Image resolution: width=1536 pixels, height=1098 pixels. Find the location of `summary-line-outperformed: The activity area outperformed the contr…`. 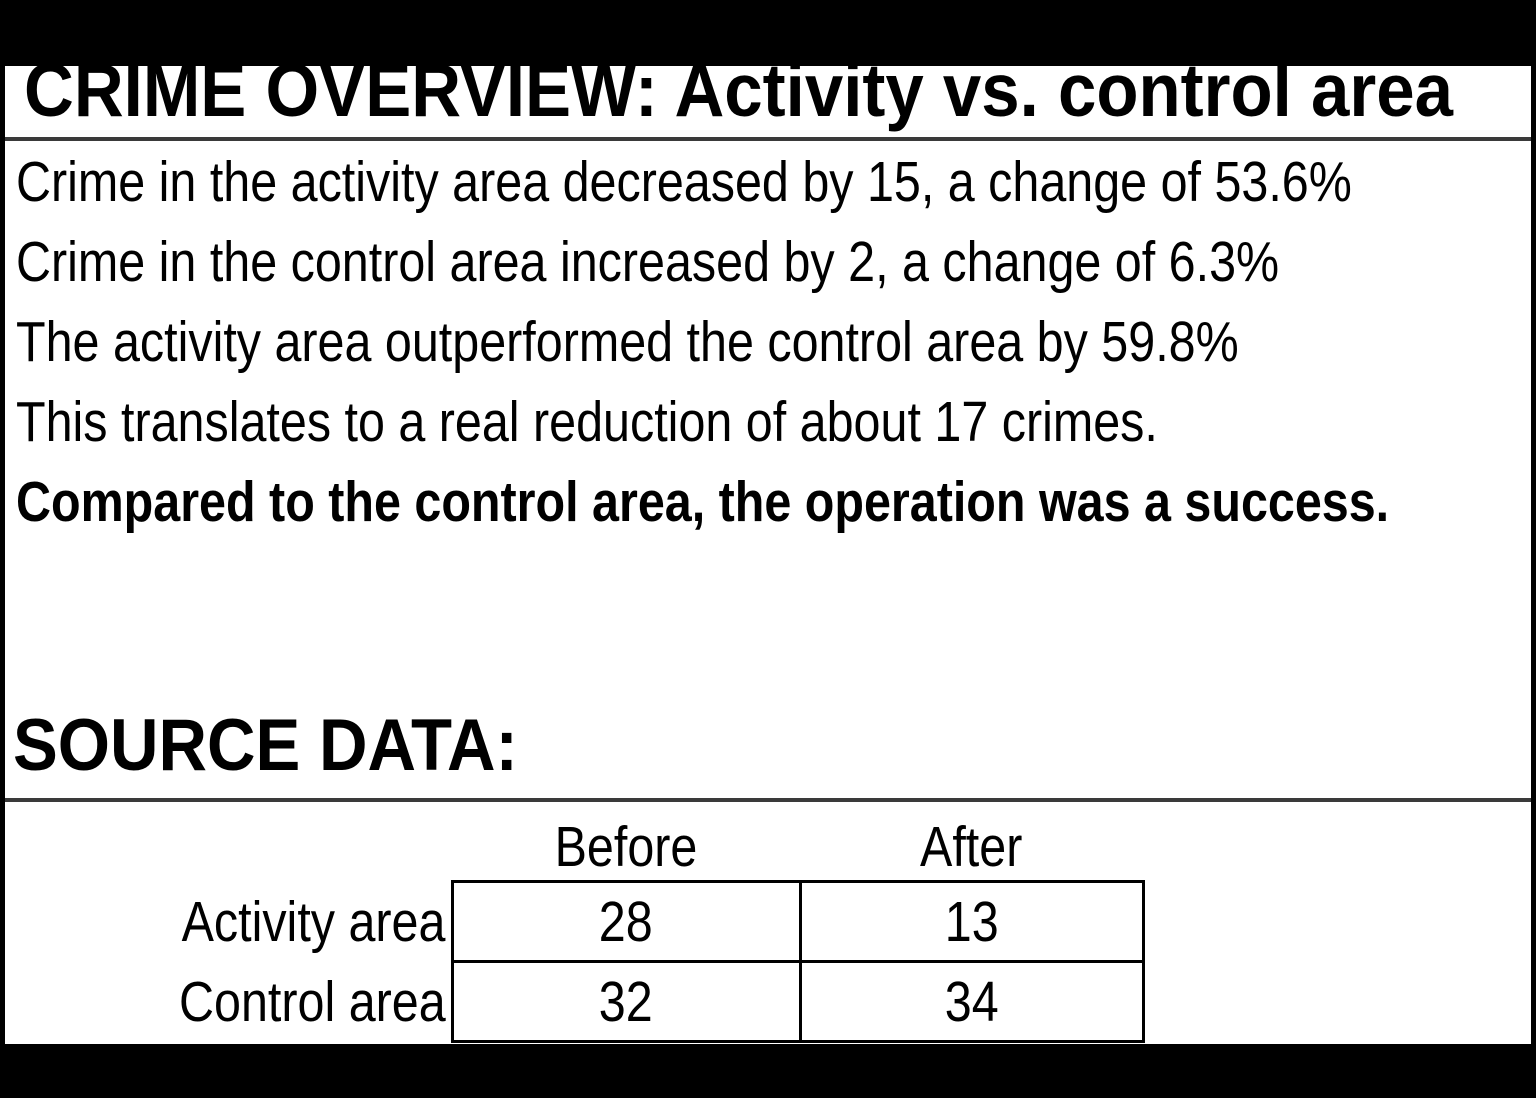

summary-line-outperformed: The activity area outperformed the contr… is located at coordinates (627, 342).